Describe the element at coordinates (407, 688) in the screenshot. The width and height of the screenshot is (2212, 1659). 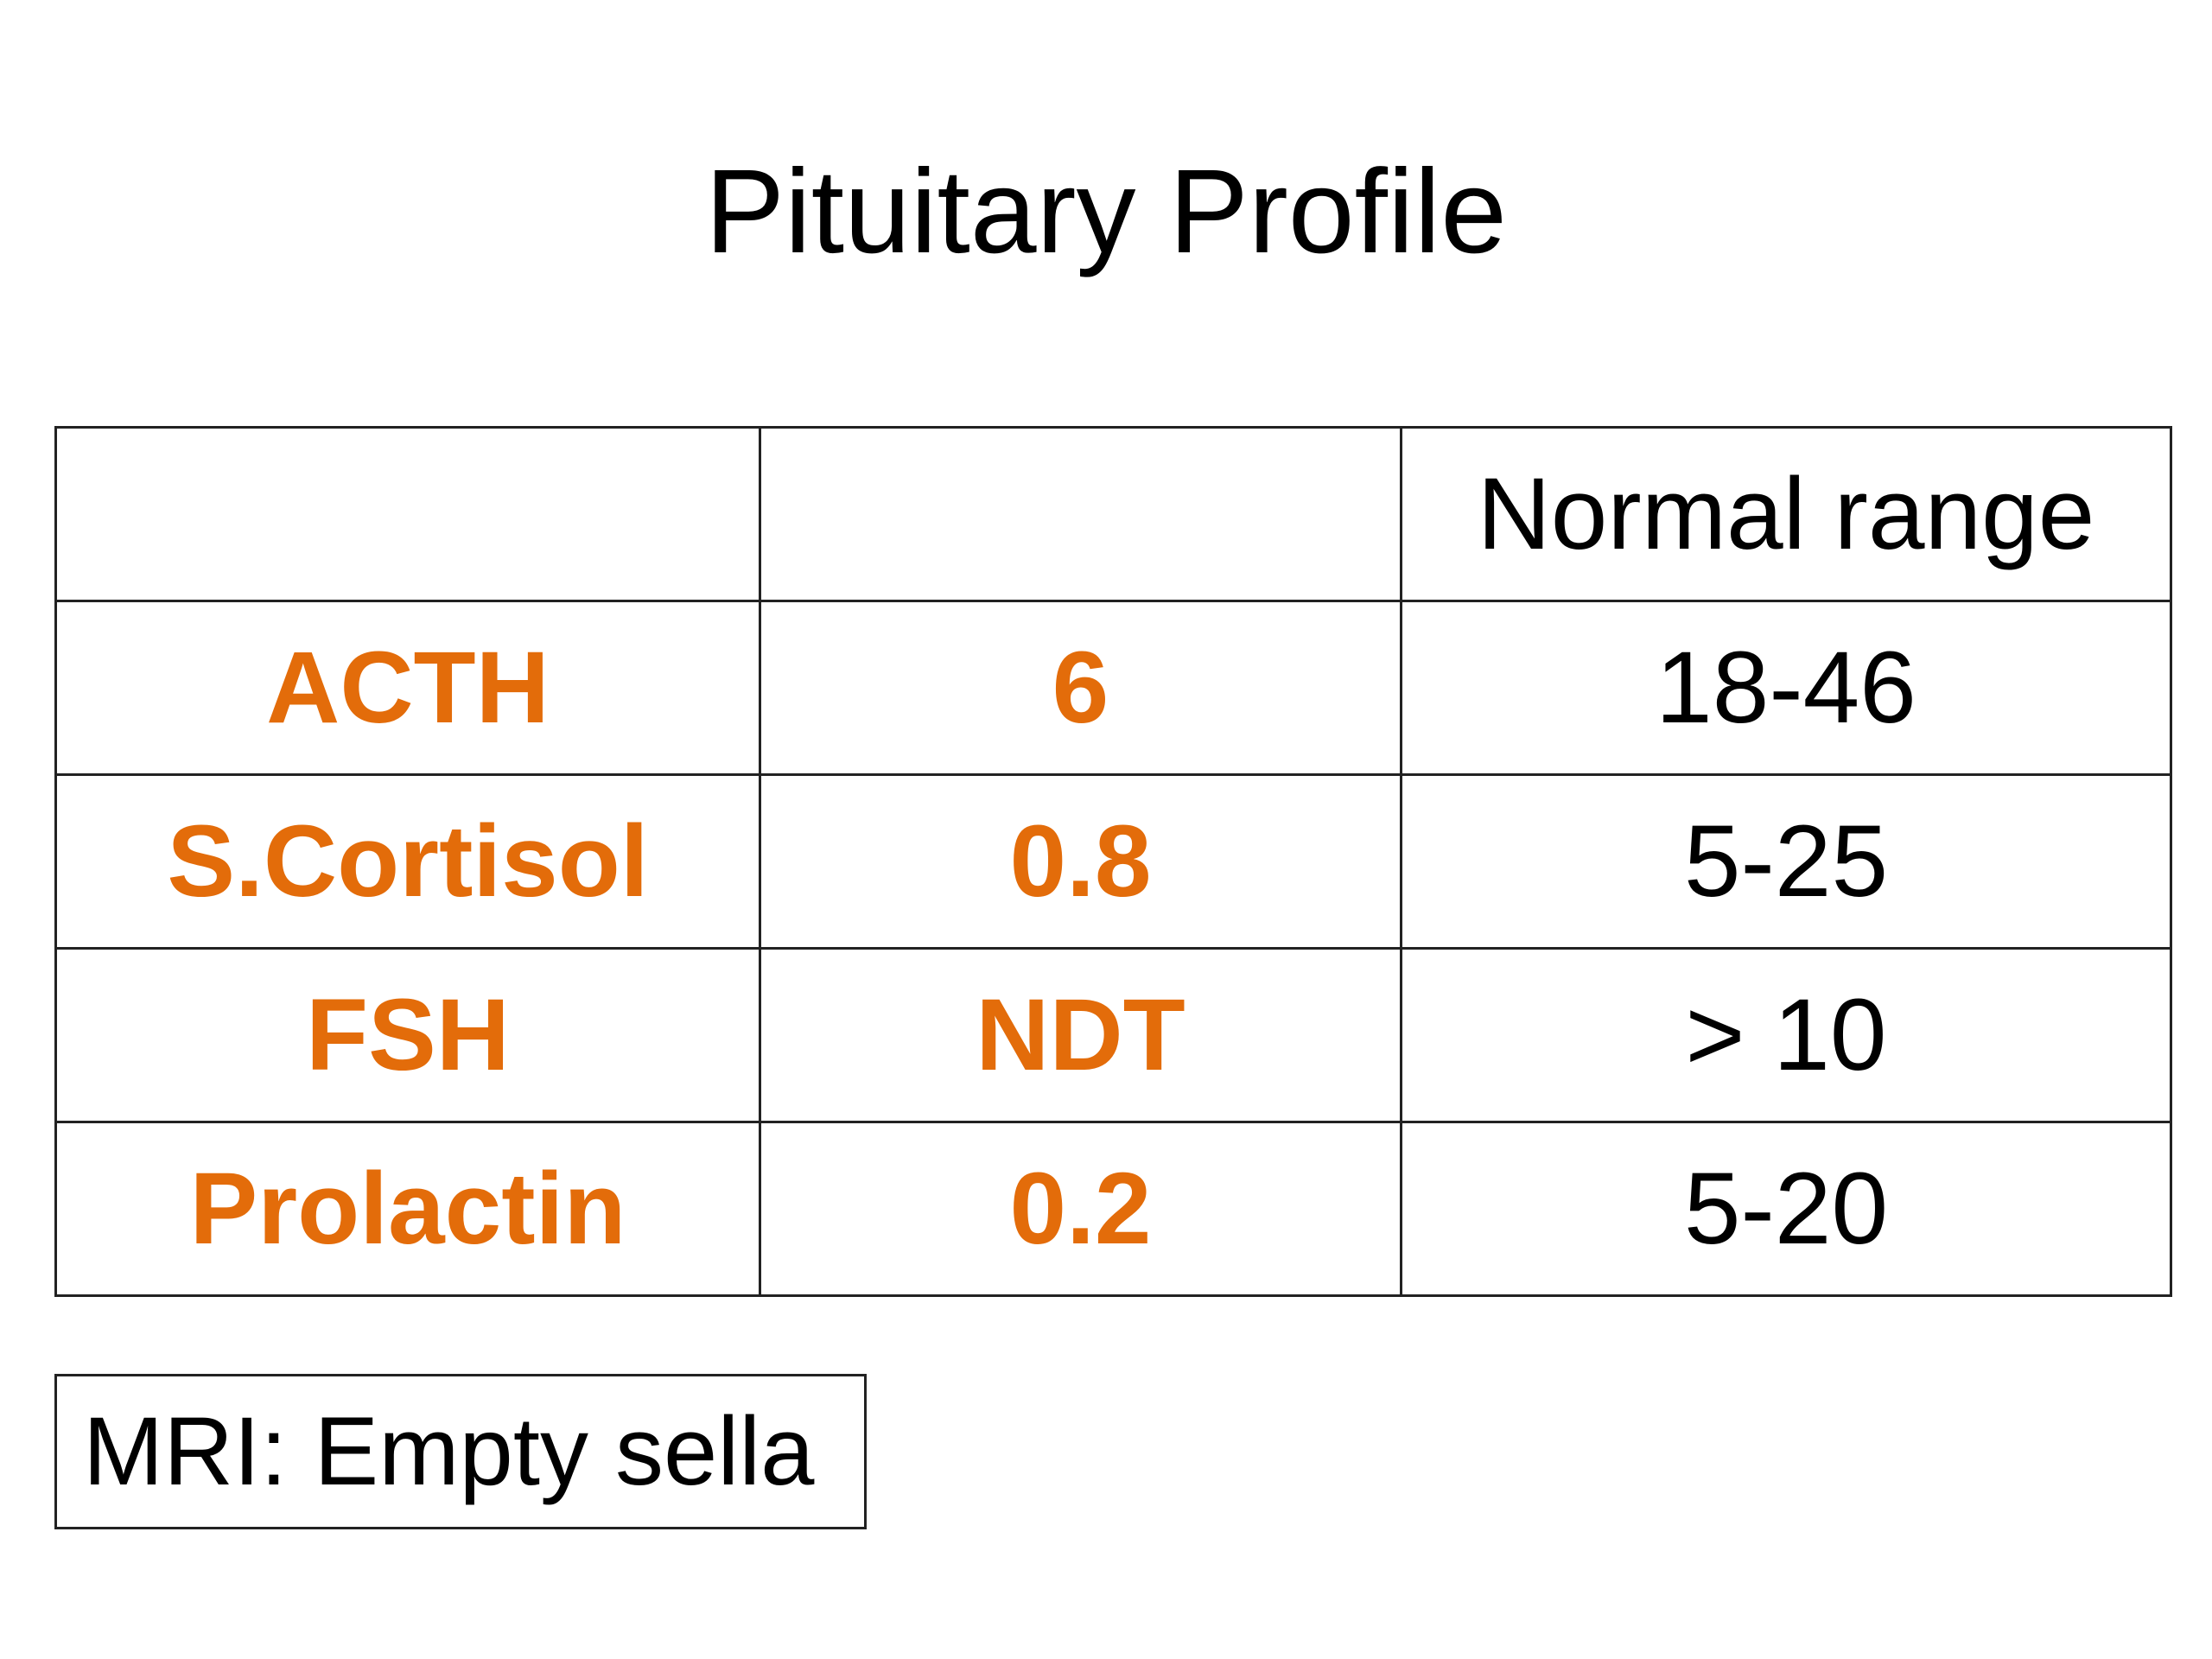
I see `hormone-name: ACTH` at that location.